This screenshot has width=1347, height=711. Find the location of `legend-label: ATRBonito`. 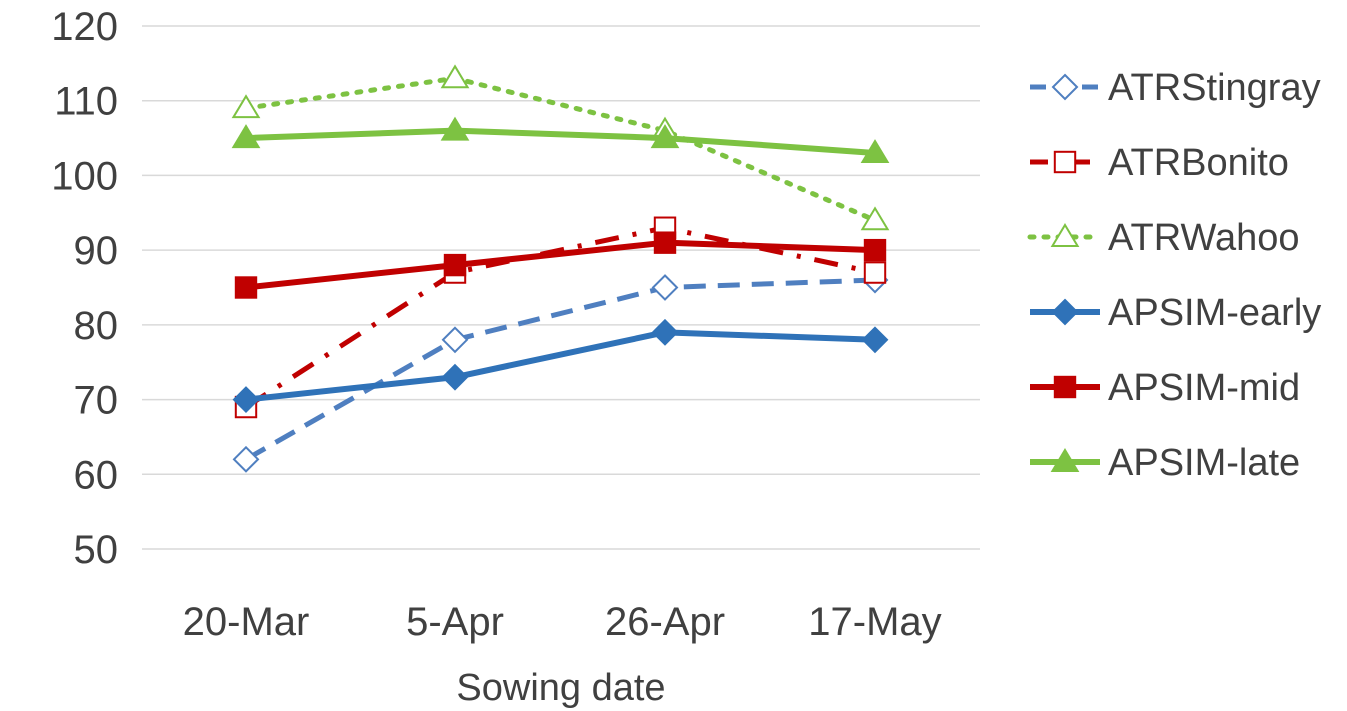

legend-label: ATRBonito is located at coordinates (1198, 163).